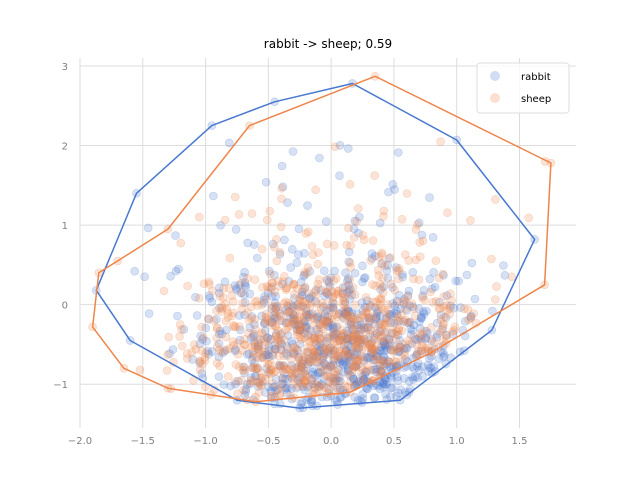  What do you see at coordinates (65, 226) in the screenshot?
I see `y-tick-label: 1` at bounding box center [65, 226].